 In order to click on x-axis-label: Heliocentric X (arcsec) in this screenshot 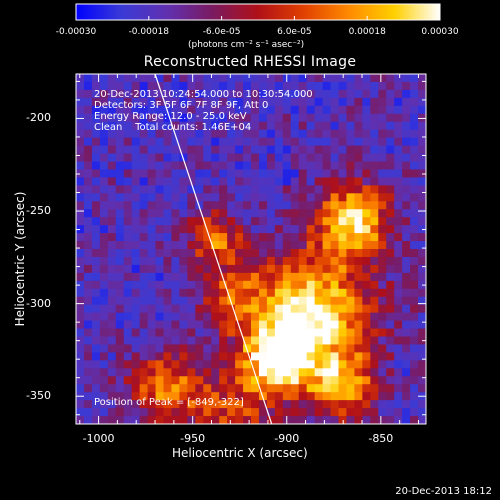, I will do `click(240, 453)`.